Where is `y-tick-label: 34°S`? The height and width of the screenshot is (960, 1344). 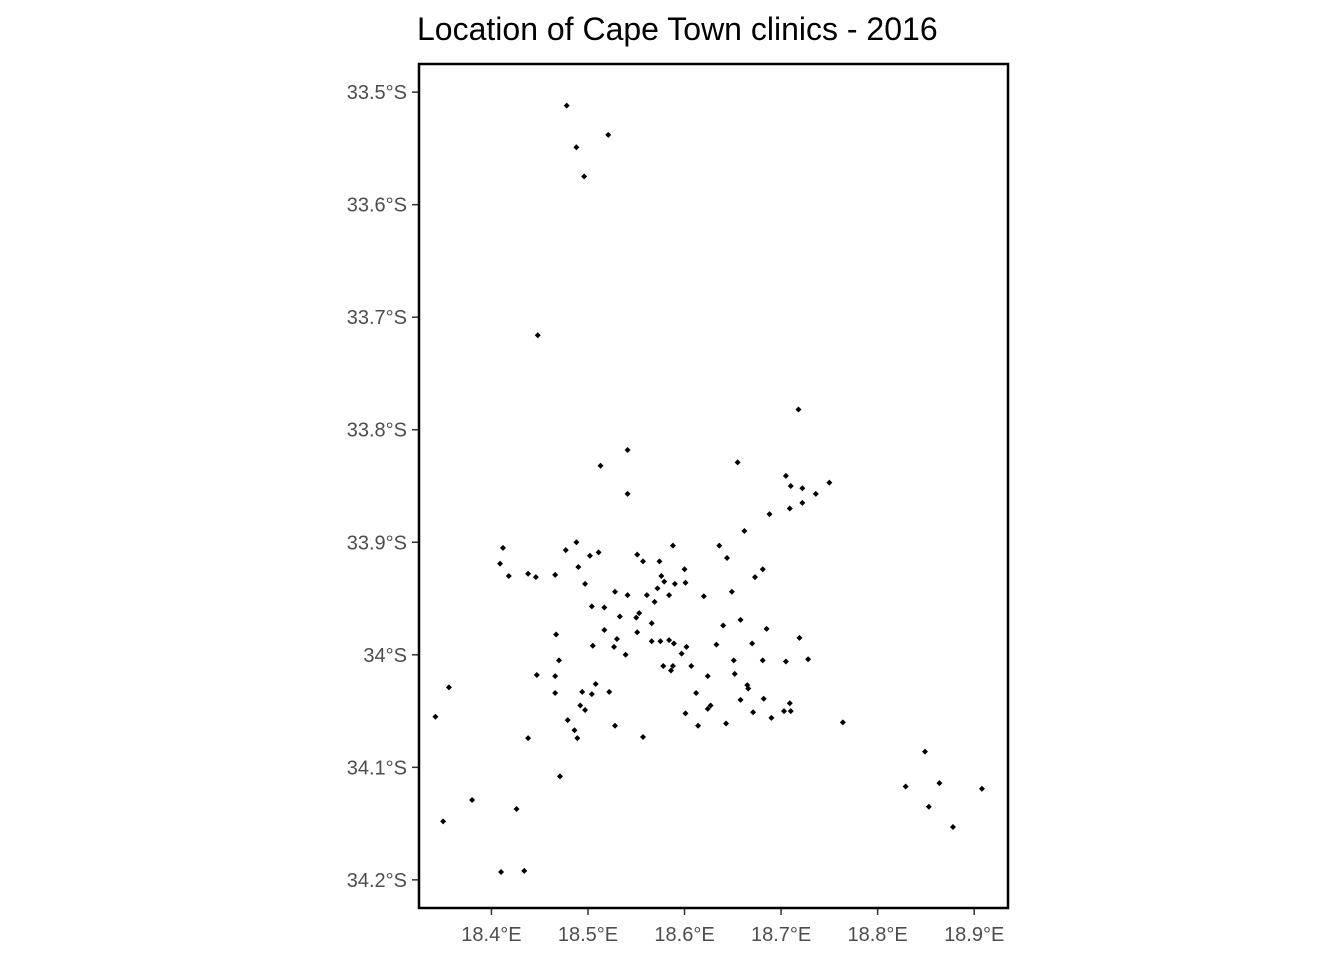
y-tick-label: 34°S is located at coordinates (385, 656).